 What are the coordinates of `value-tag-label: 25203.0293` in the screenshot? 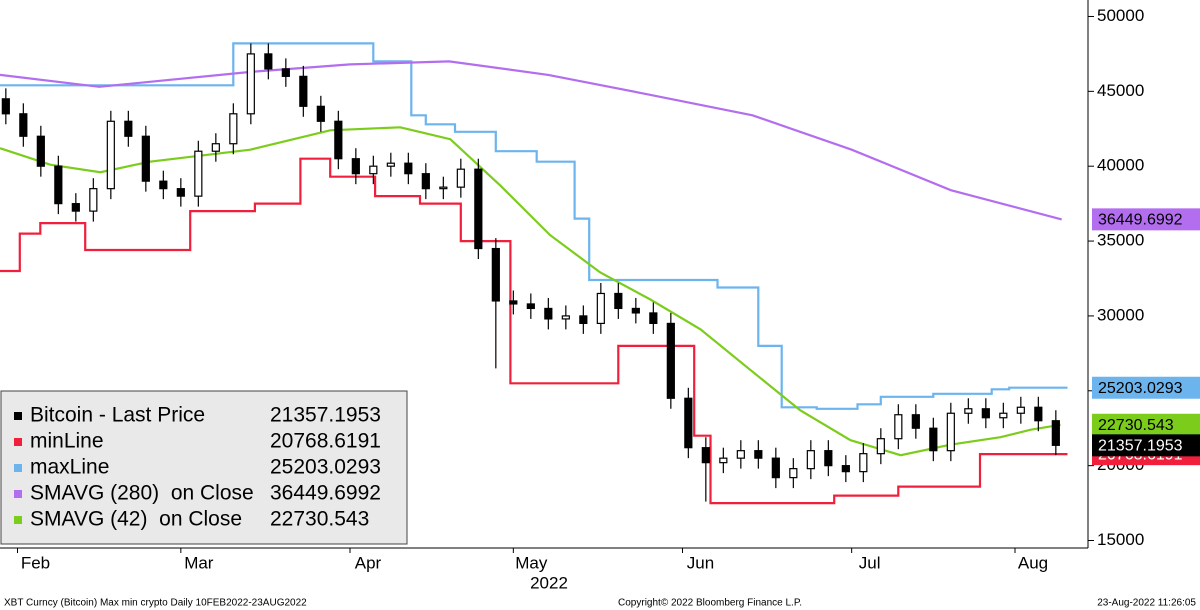 It's located at (1140, 388).